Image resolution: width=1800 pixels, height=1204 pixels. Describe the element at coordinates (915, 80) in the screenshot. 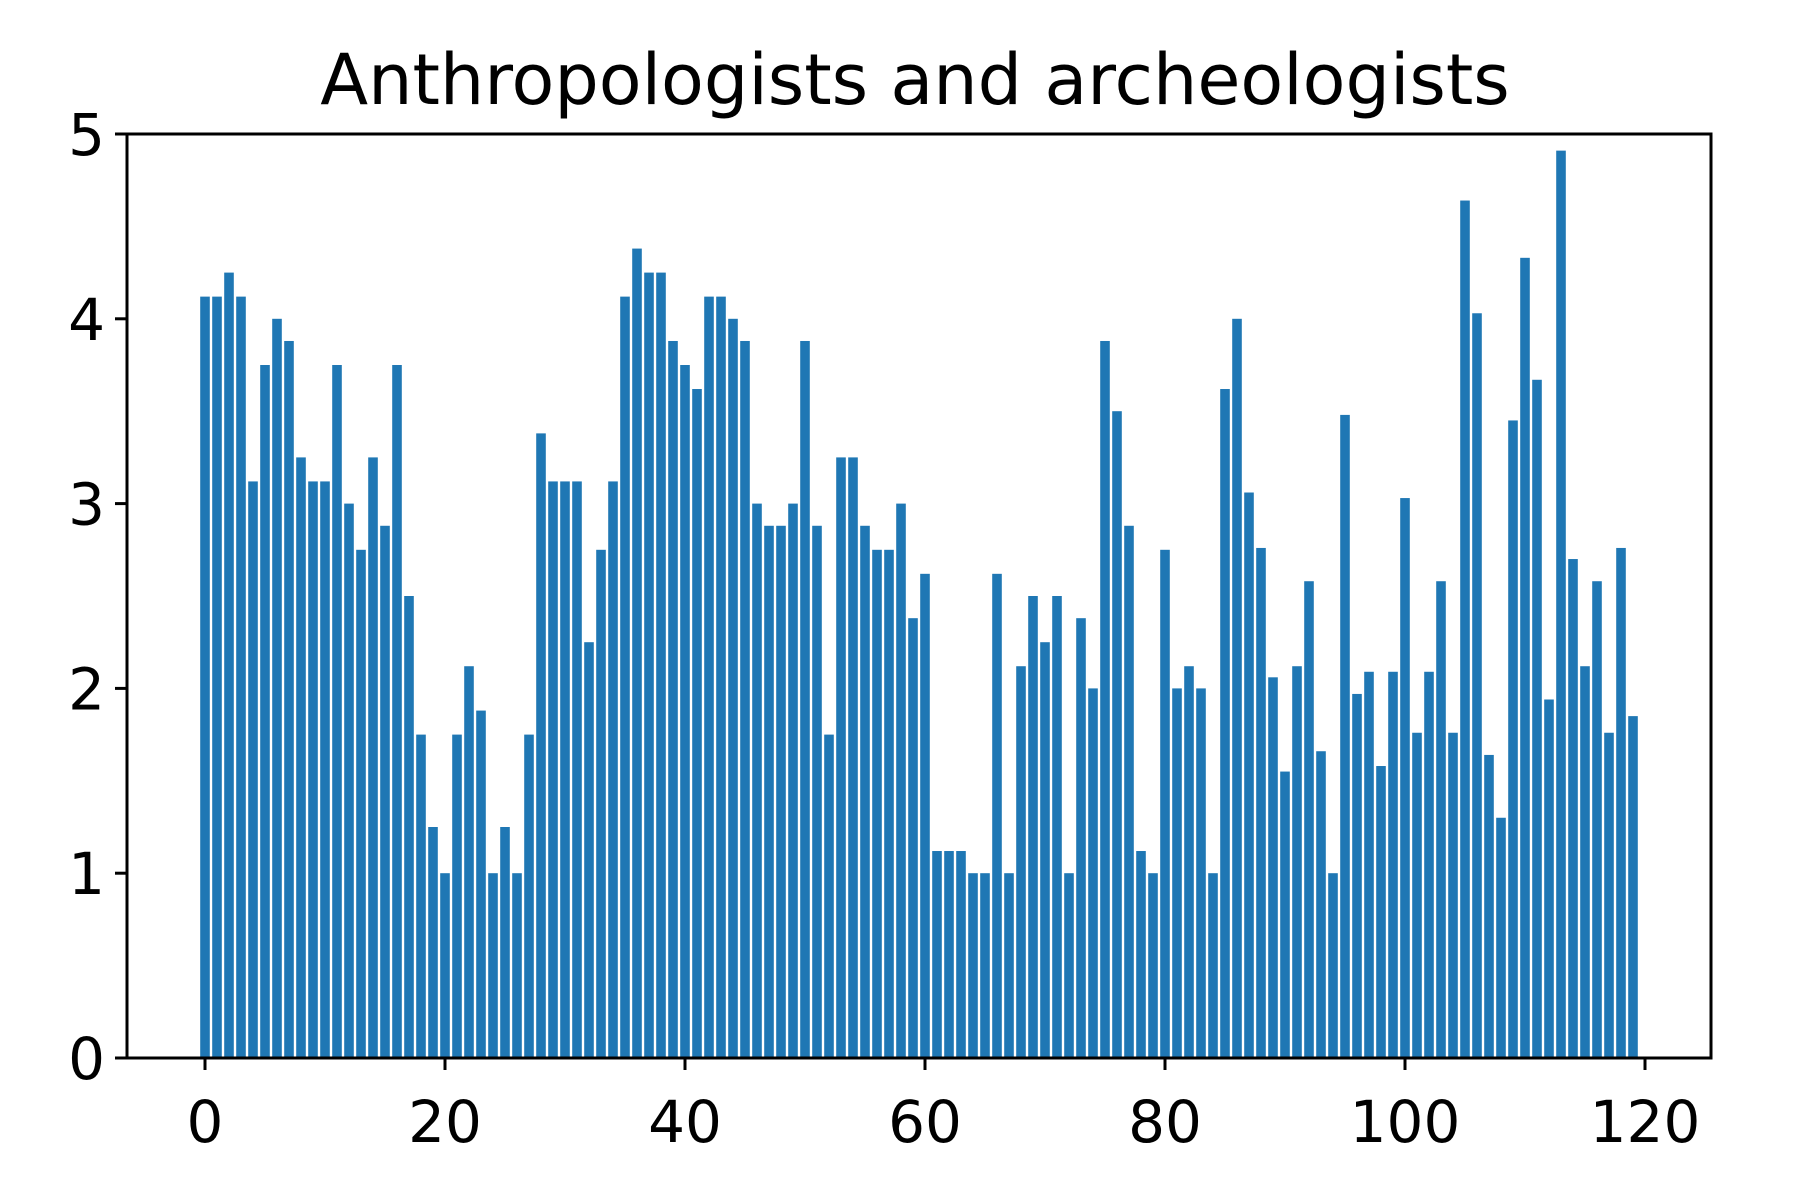

I see `chart-title: Anthropologists and archeologists` at that location.